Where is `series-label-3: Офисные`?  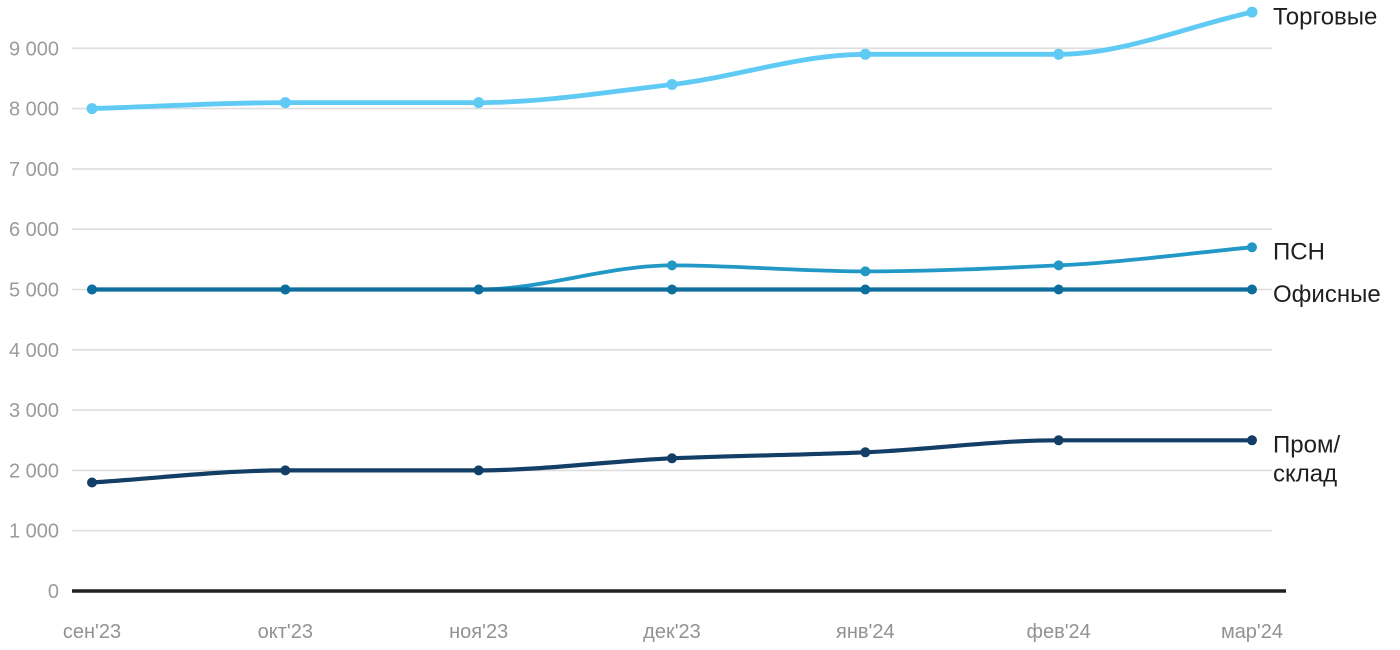
series-label-3: Офисные is located at coordinates (1327, 294).